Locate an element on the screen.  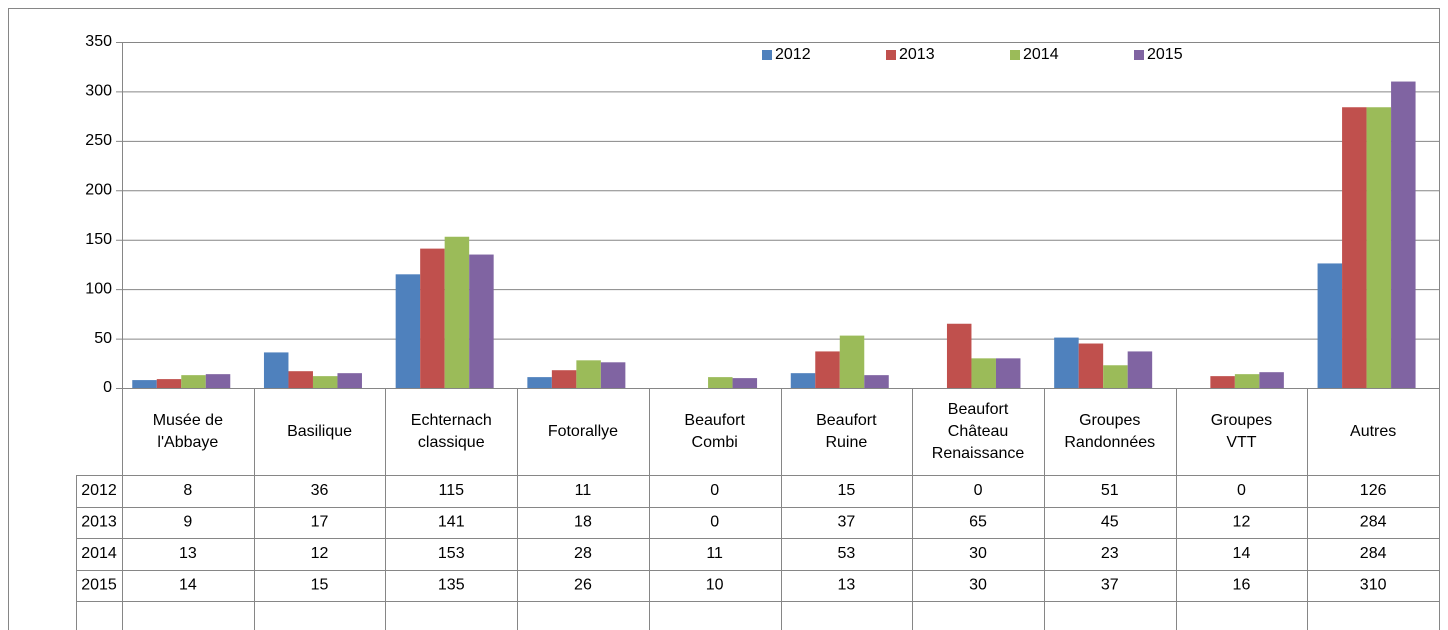
table-cell: 126 is located at coordinates (1373, 490).